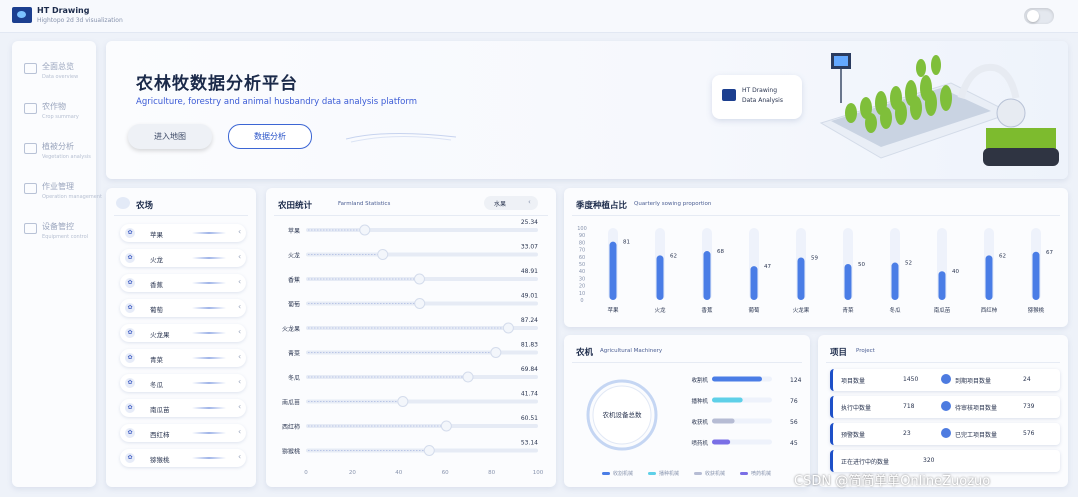  What do you see at coordinates (156, 235) in the screenshot?
I see `crop-label: 苹果` at bounding box center [156, 235].